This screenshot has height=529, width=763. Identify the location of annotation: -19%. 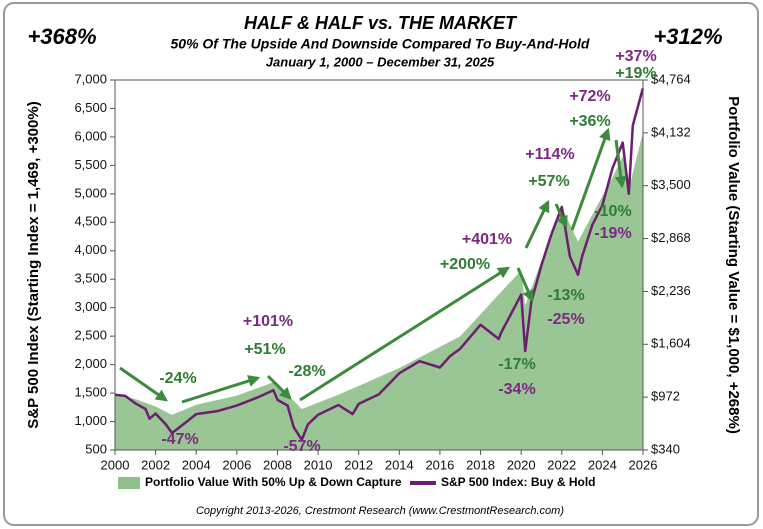
(612, 233).